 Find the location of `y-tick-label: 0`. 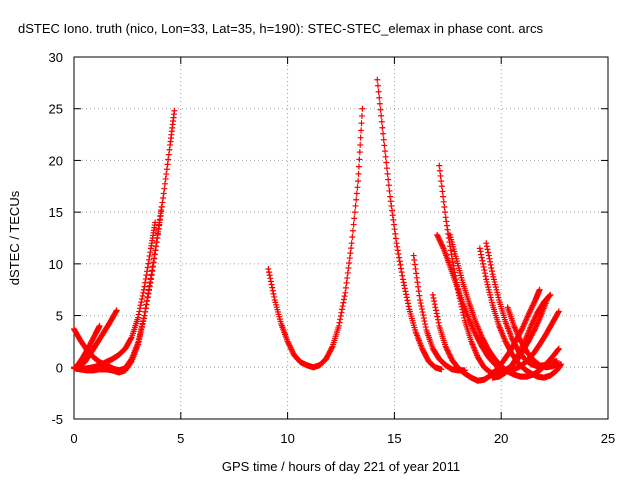

y-tick-label: 0 is located at coordinates (59, 367).